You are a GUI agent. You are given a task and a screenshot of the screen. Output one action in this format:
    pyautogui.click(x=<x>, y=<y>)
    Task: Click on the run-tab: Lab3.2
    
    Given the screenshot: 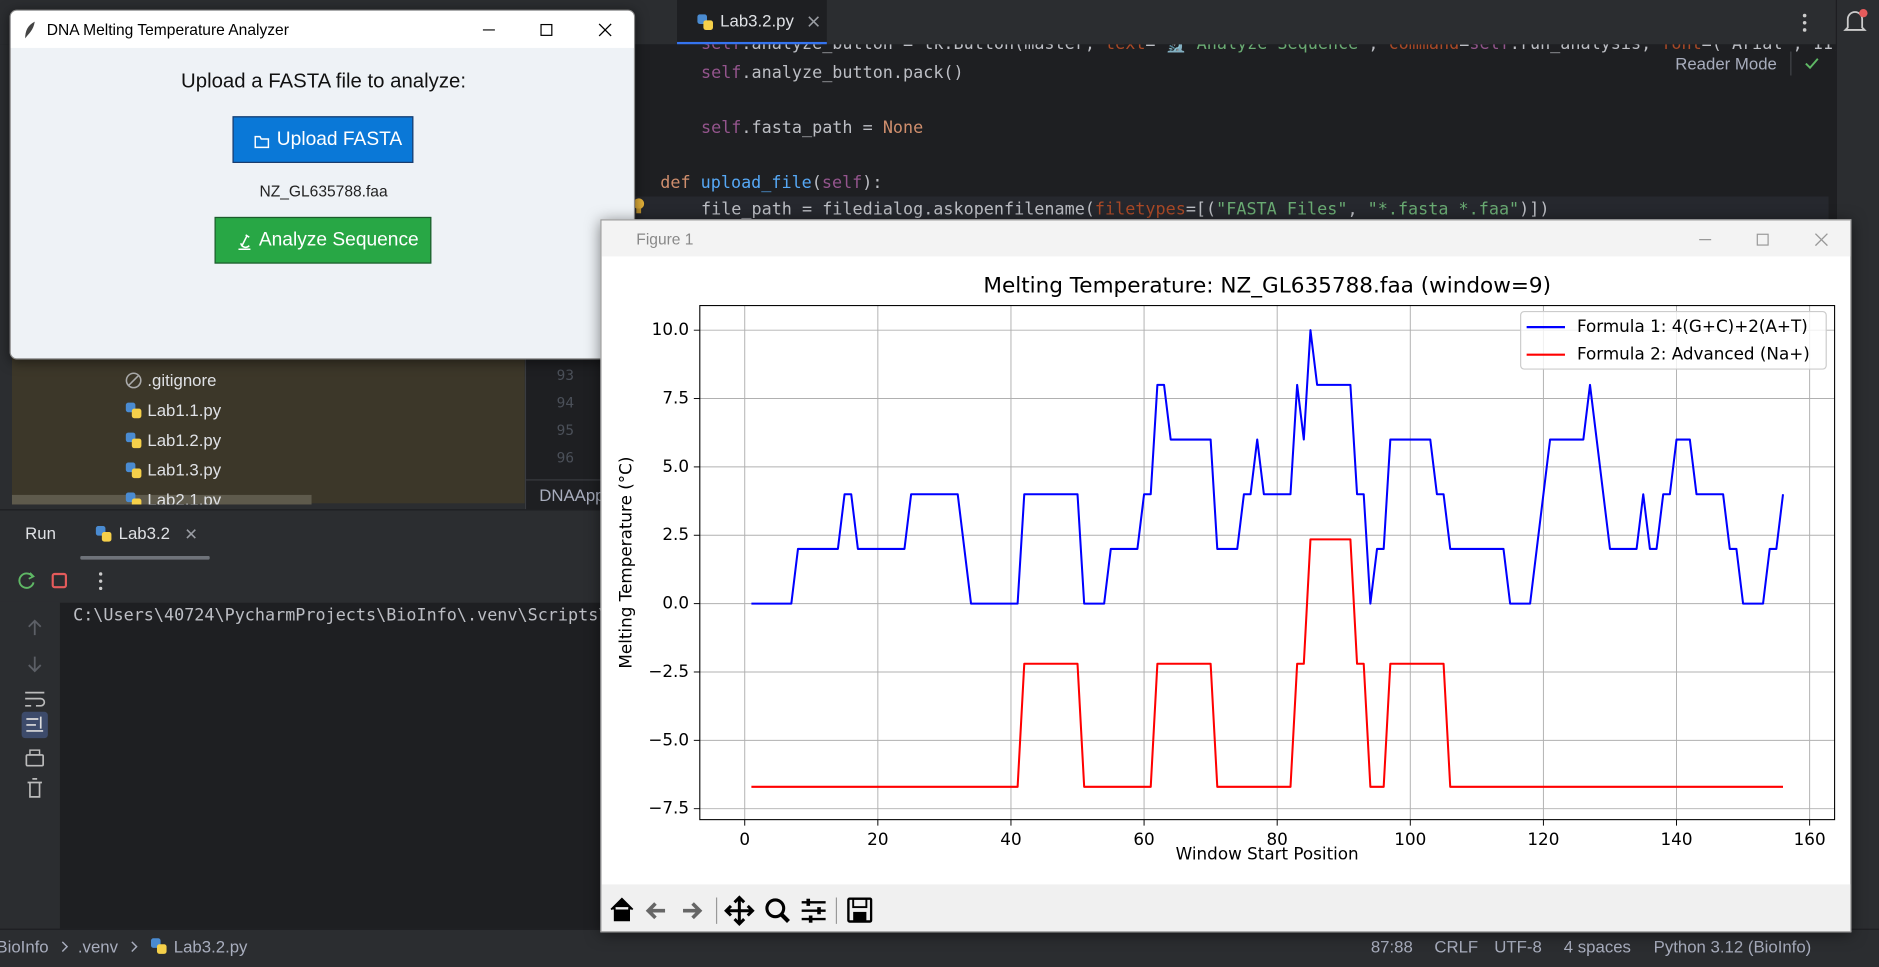 What is the action you would take?
    pyautogui.click(x=144, y=533)
    